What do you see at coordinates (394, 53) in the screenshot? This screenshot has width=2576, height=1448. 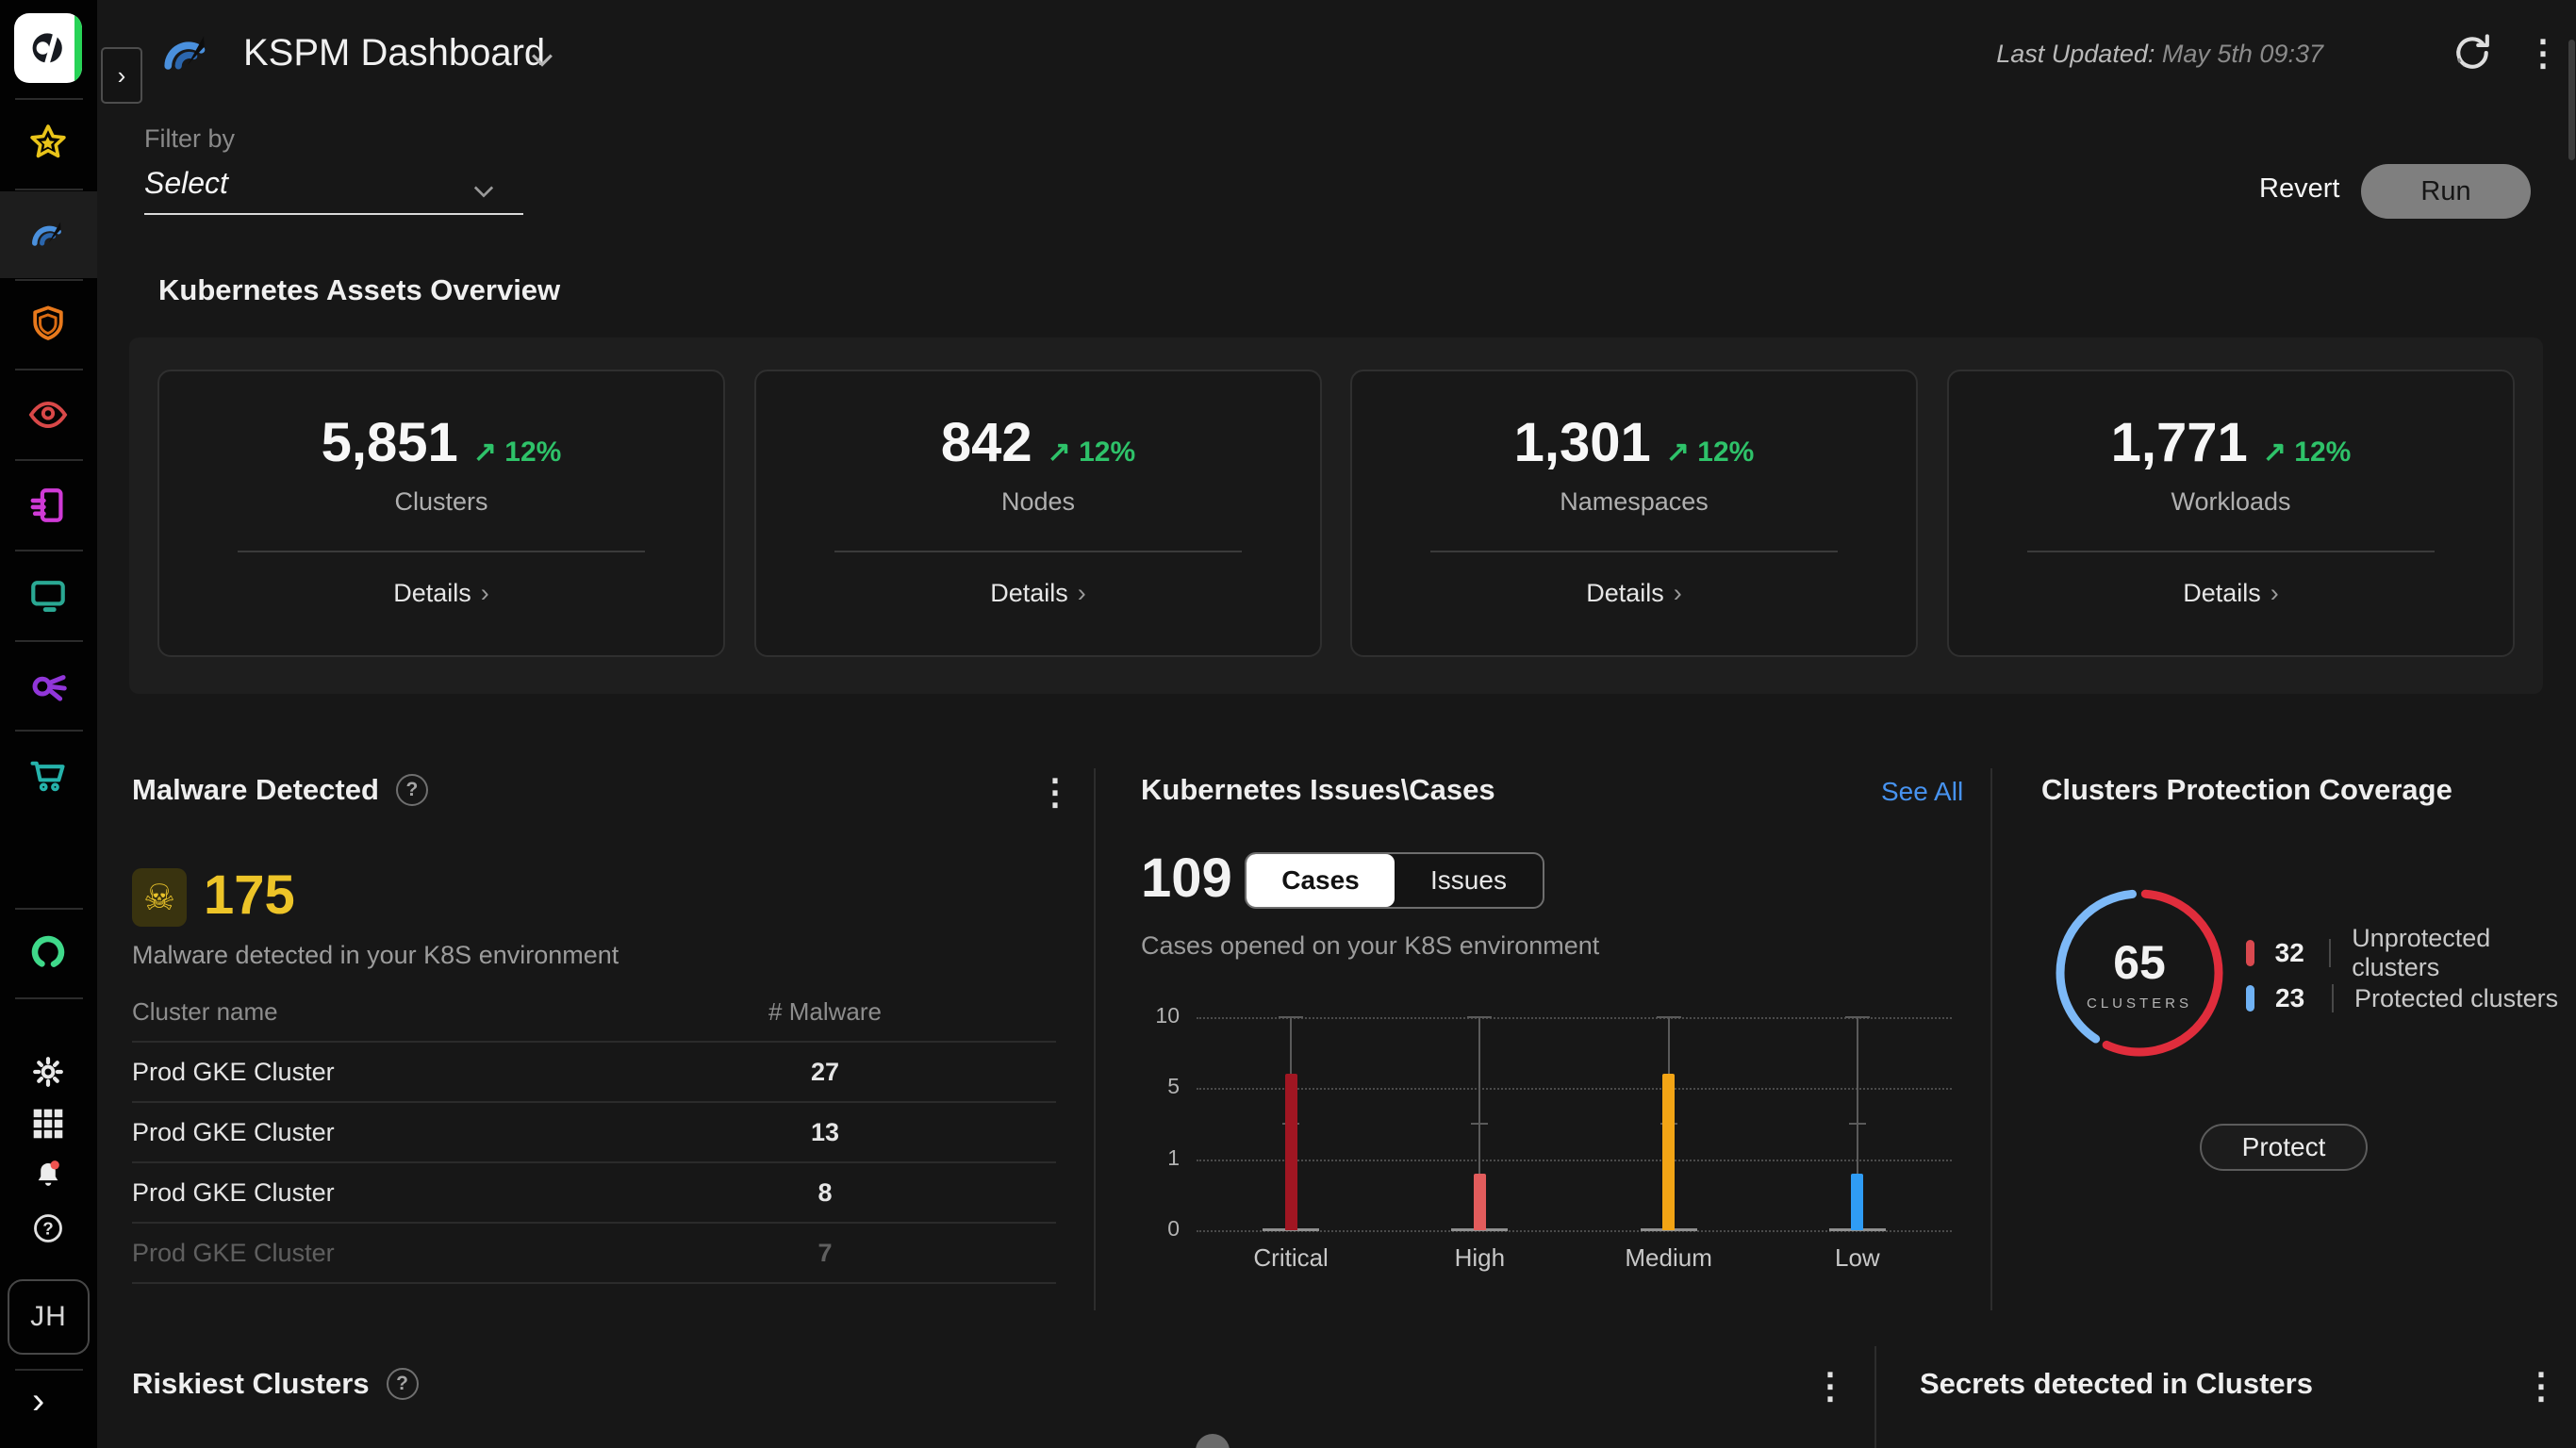 I see `page-title: KSPM Dashboard` at bounding box center [394, 53].